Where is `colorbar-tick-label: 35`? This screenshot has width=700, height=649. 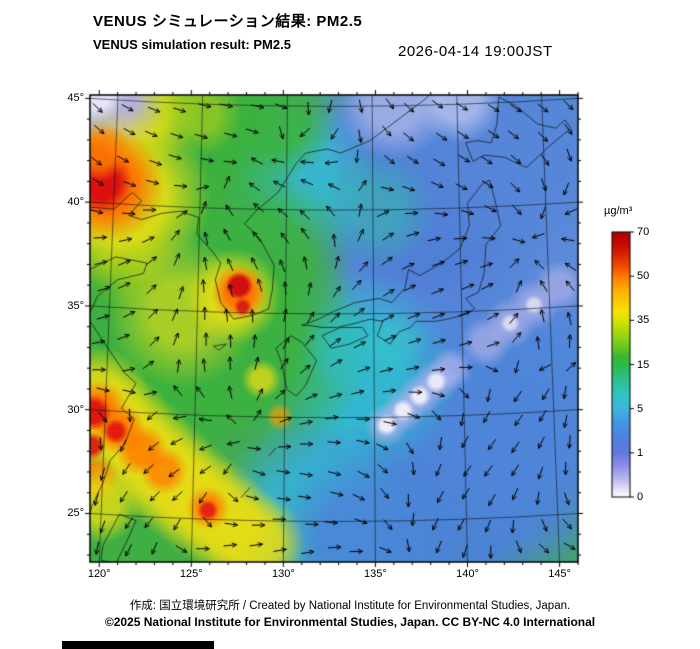
colorbar-tick-label: 35 is located at coordinates (643, 320).